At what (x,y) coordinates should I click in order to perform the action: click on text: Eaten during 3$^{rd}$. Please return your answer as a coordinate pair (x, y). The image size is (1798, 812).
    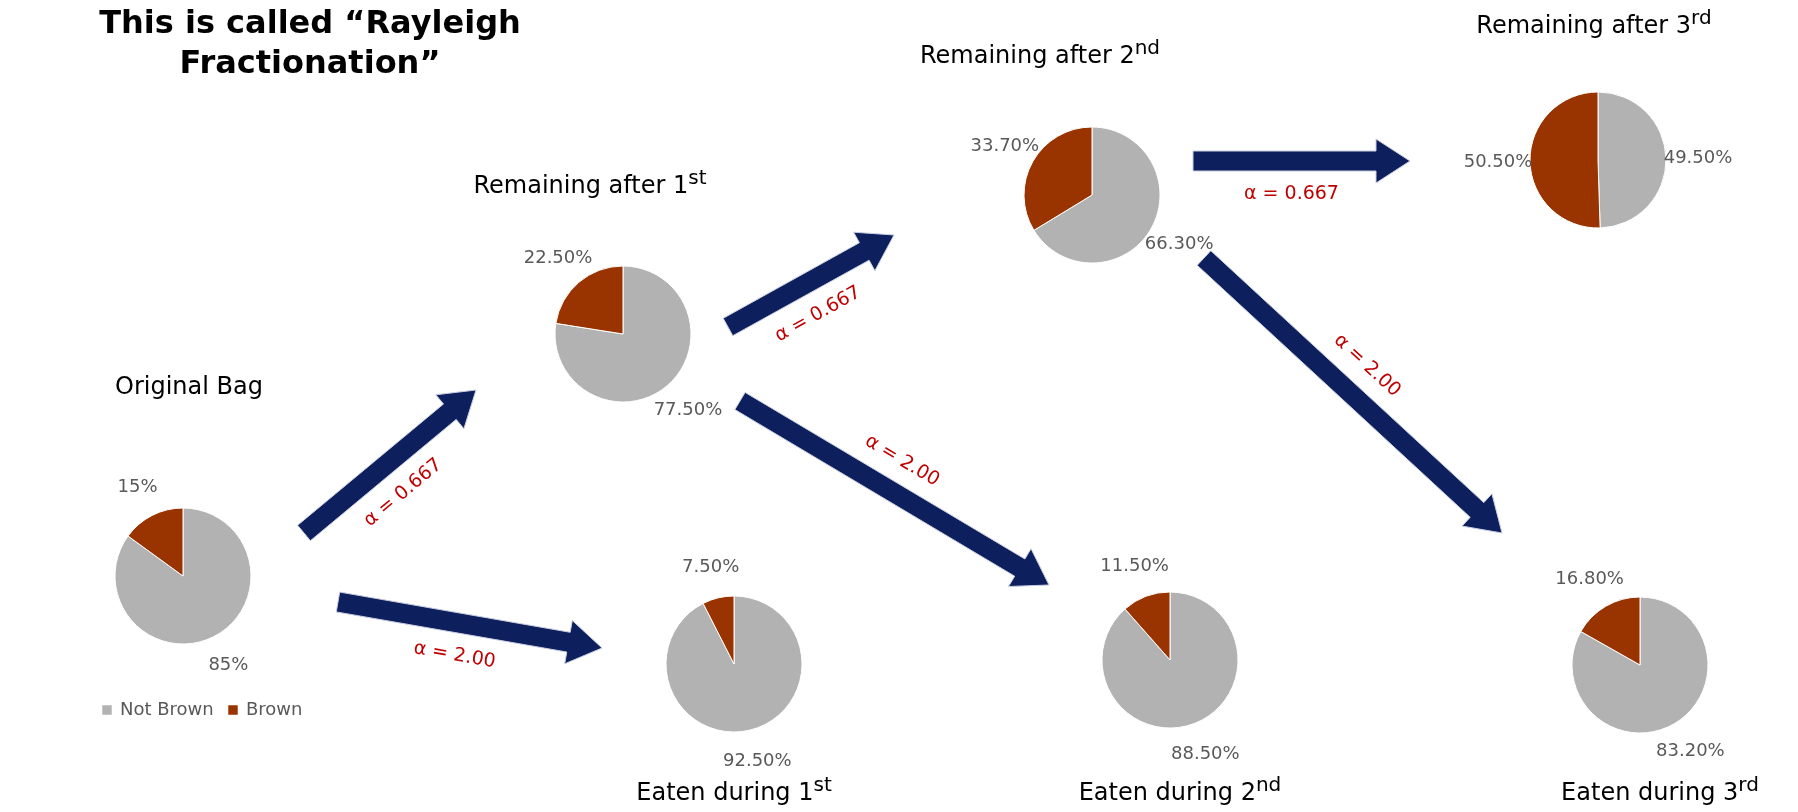
    Looking at the image, I should click on (1660, 789).